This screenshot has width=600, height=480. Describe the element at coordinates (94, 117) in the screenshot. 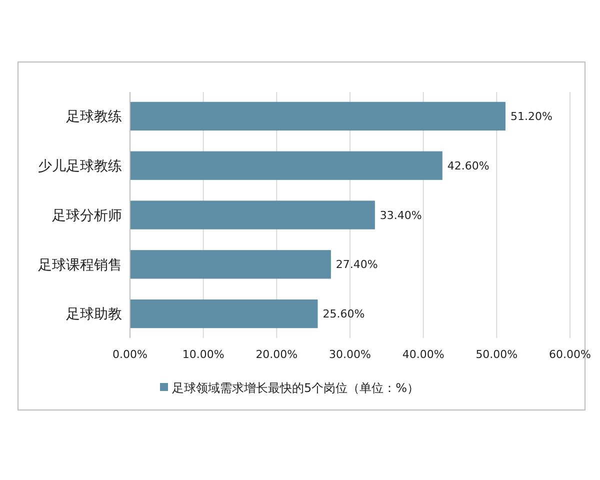

I see `y-tick-label: 足球教练` at that location.